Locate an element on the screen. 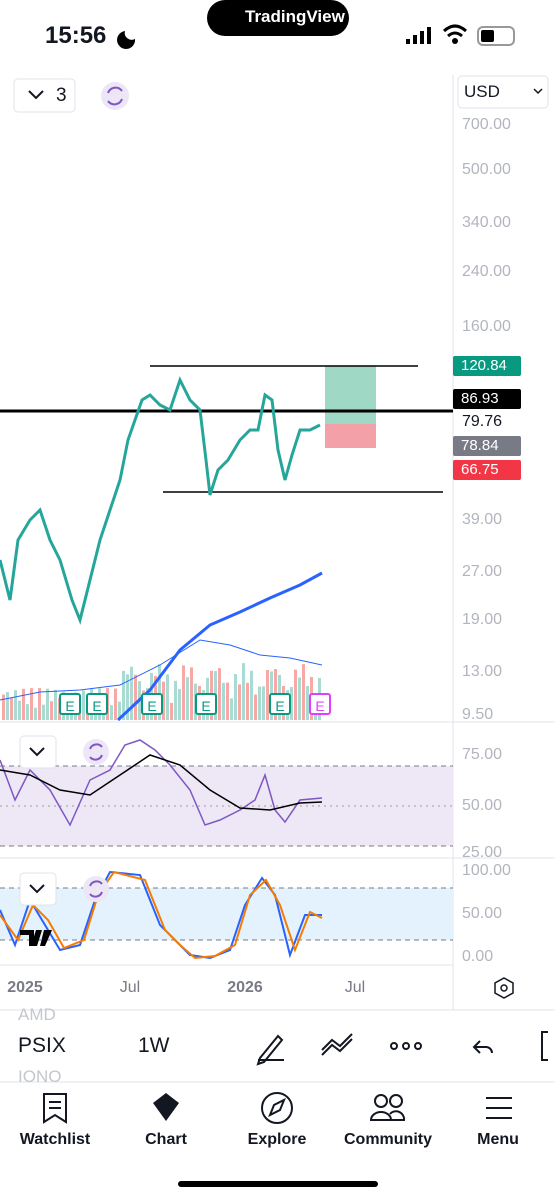 The image size is (555, 1200). price-badge: 66.75 is located at coordinates (487, 470).